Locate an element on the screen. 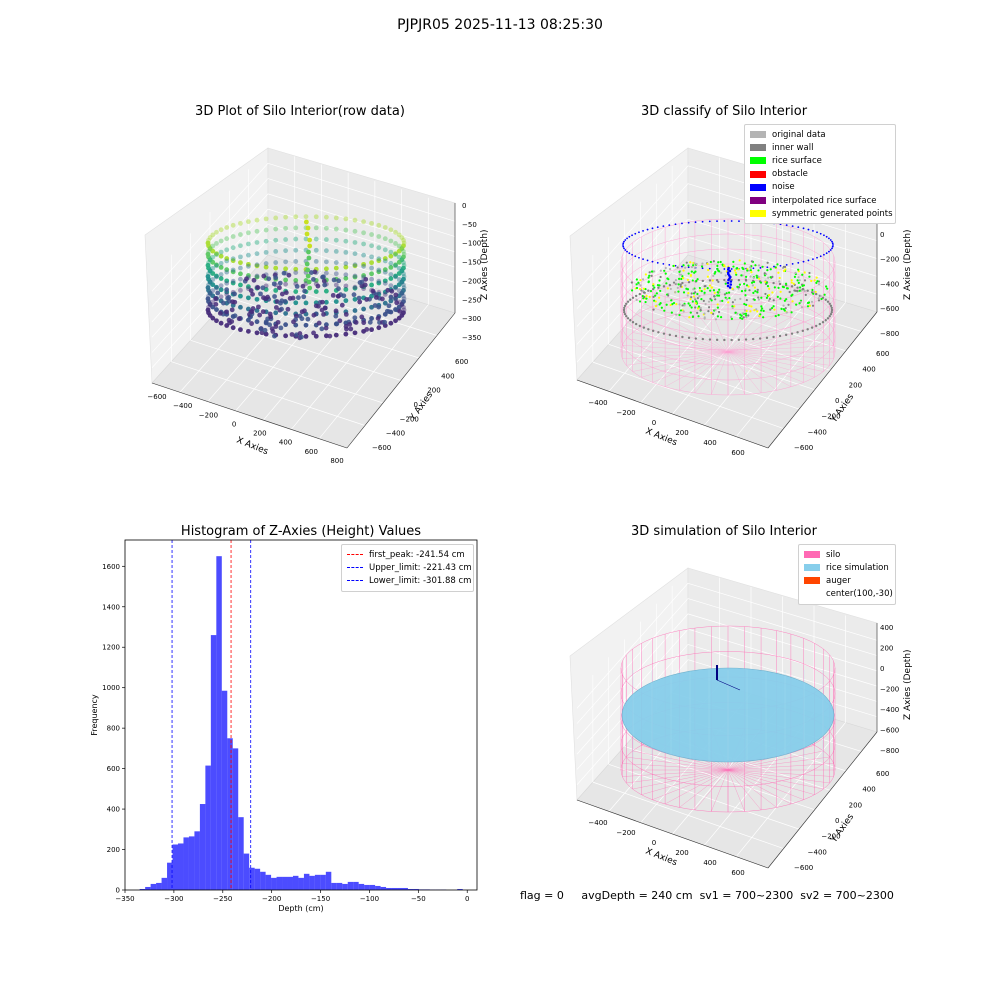 The image size is (1000, 1000). legend-item: rice surface is located at coordinates (820, 160).